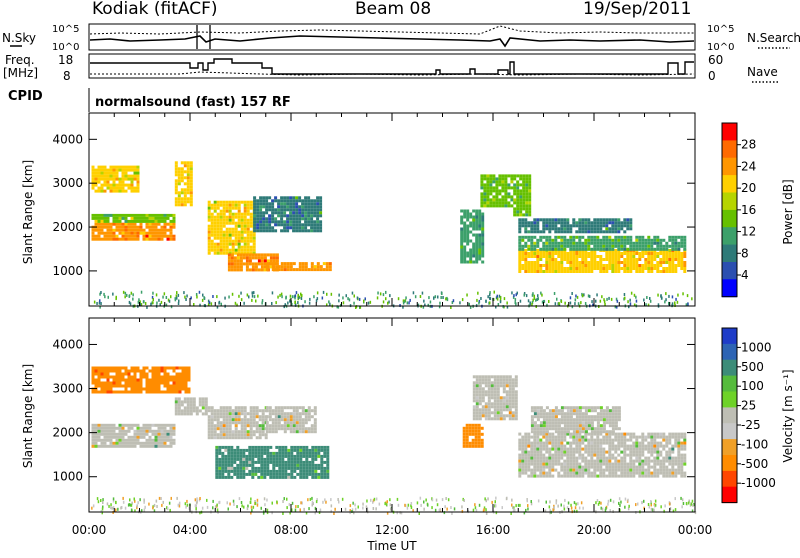 The width and height of the screenshot is (800, 558). I want to click on power-region-1-cell, so click(117, 215).